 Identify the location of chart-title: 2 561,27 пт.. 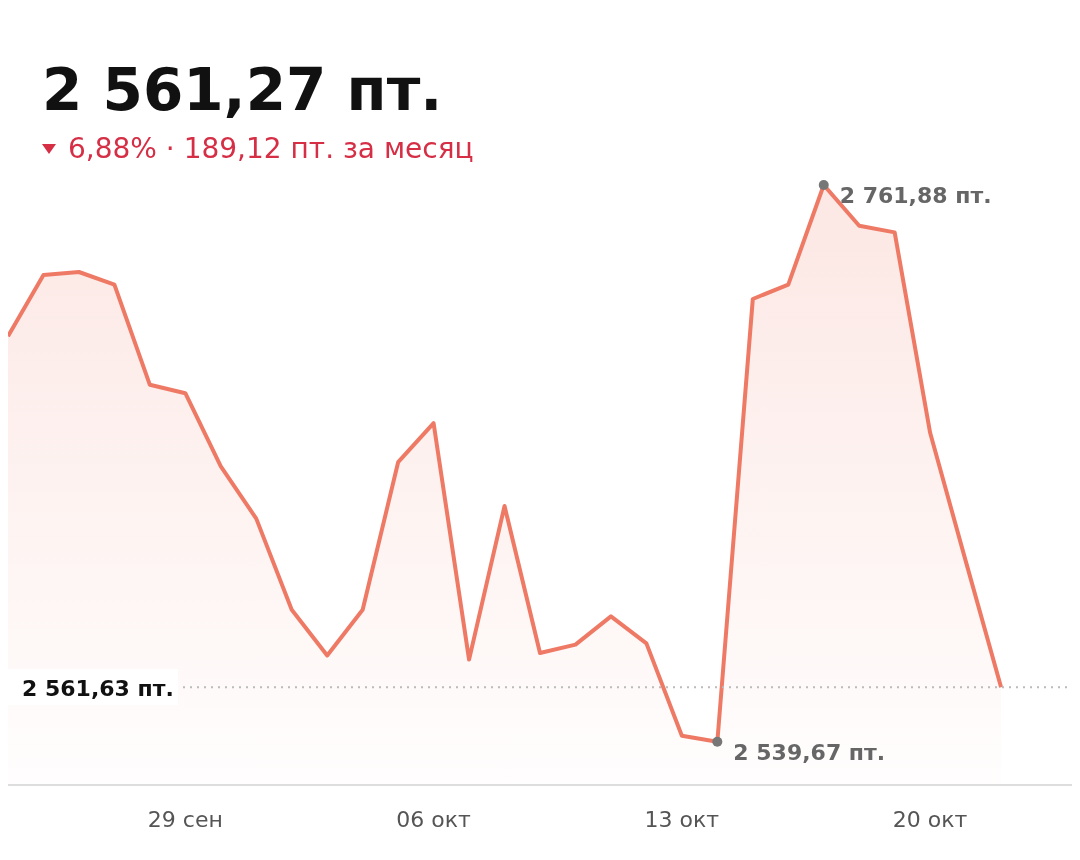
(242, 89).